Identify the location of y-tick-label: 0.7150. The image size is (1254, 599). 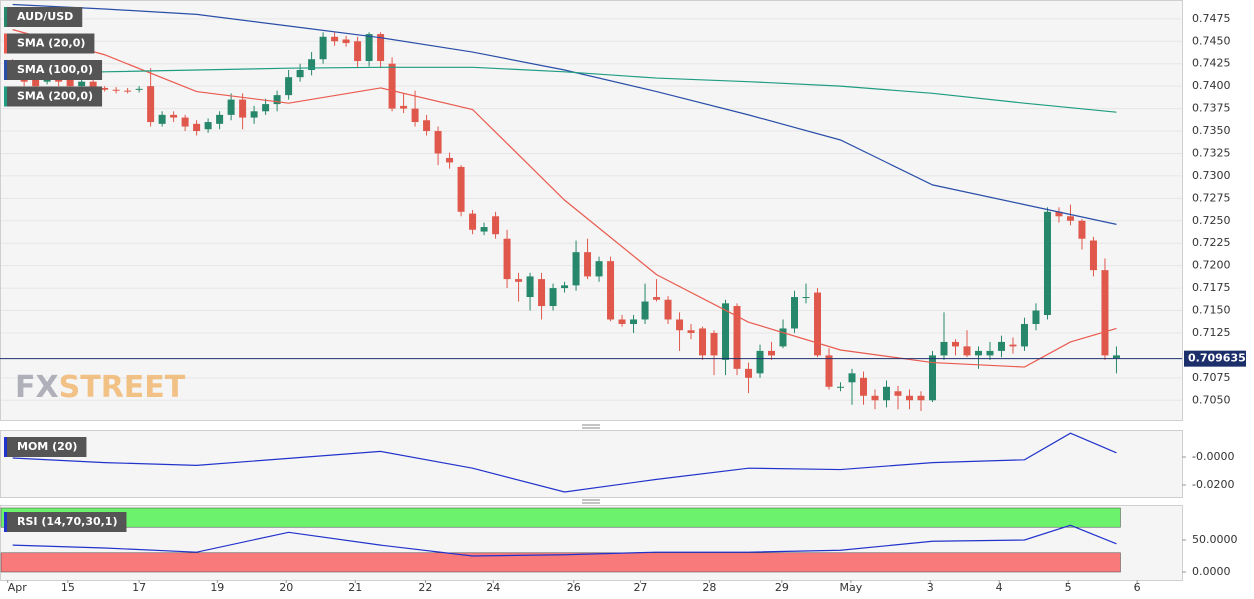
(1211, 310).